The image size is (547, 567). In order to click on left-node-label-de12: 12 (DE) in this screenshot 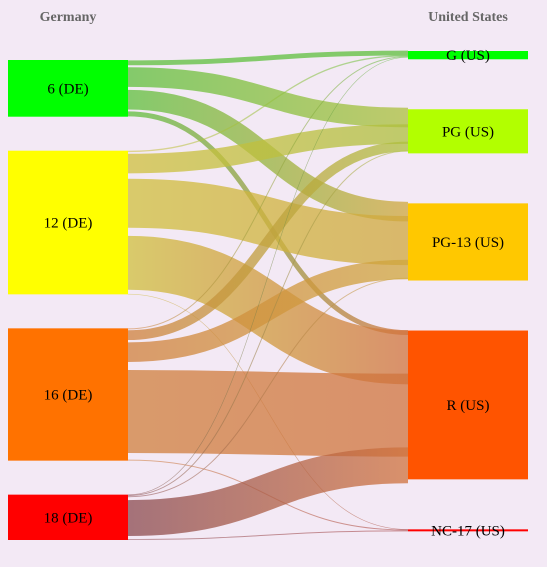, I will do `click(68, 224)`.